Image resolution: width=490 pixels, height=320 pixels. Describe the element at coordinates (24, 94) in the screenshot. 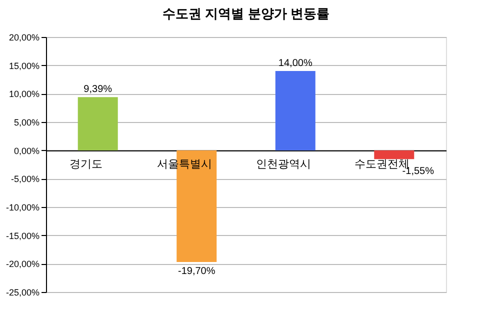

I see `y-tick-label: 10,00%` at that location.